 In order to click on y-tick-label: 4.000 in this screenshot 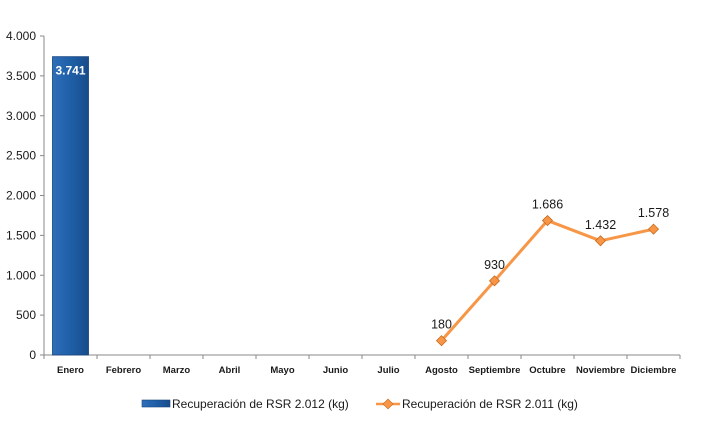, I will do `click(21, 36)`.